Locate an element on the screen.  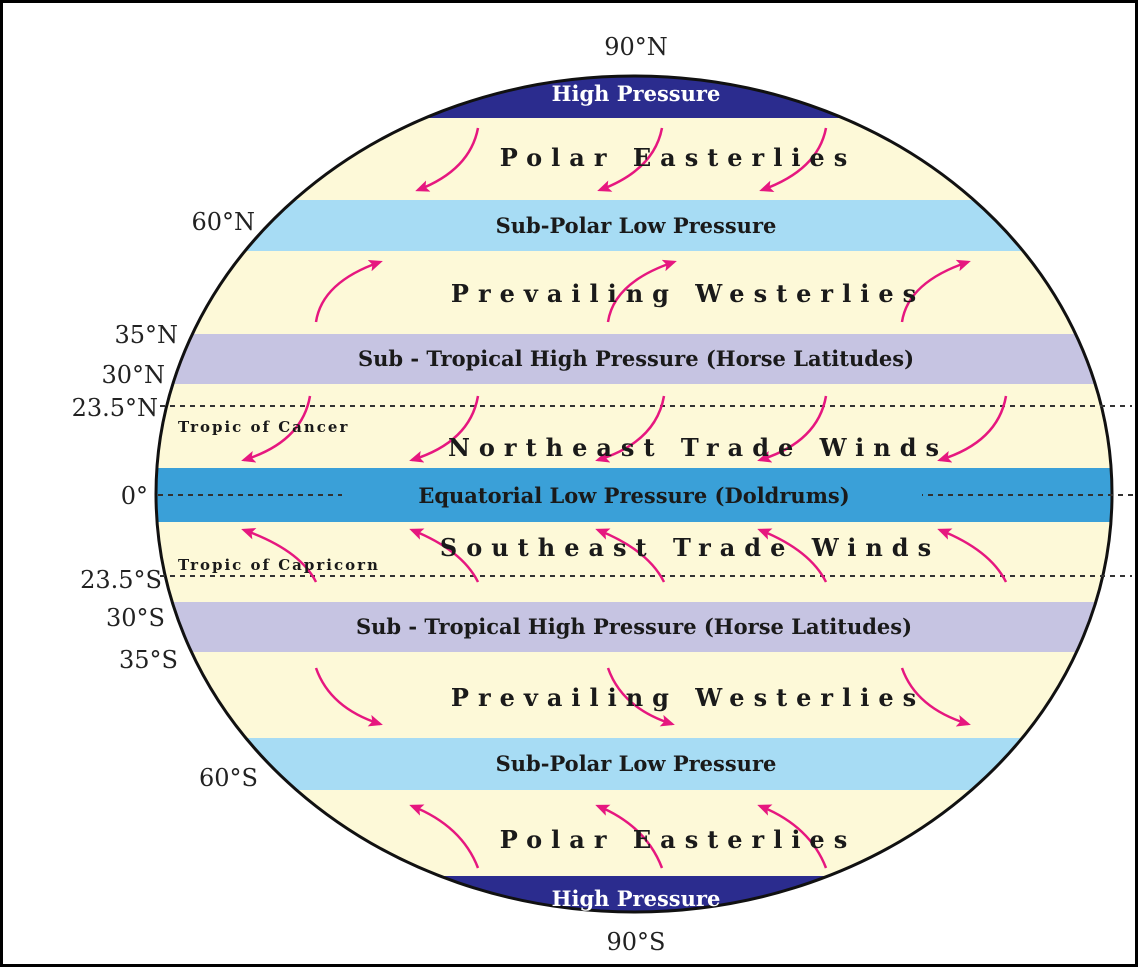
latitude-90n: 90°N is located at coordinates (636, 47).